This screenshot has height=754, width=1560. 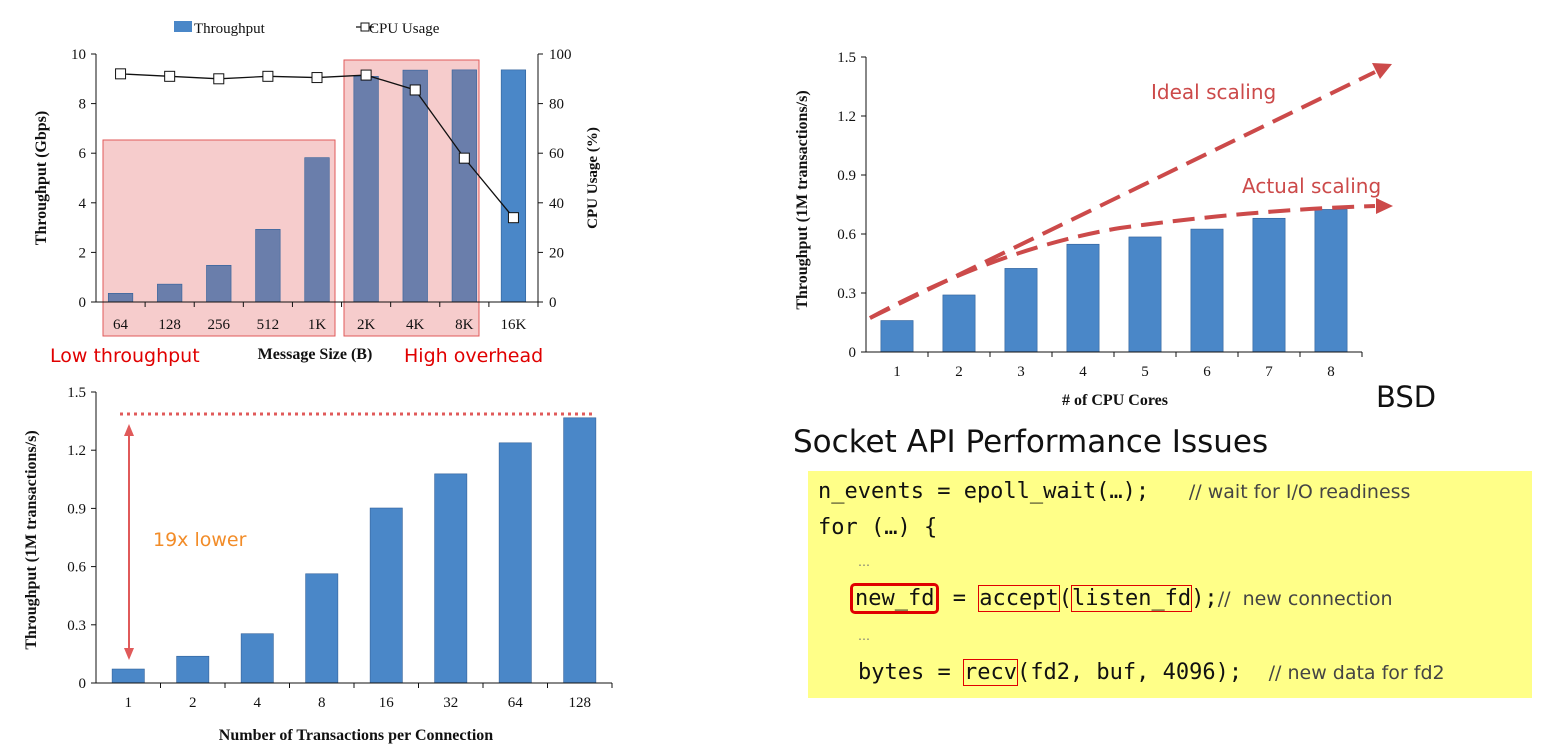 I want to click on gap-annotation: 19x lower, so click(x=200, y=540).